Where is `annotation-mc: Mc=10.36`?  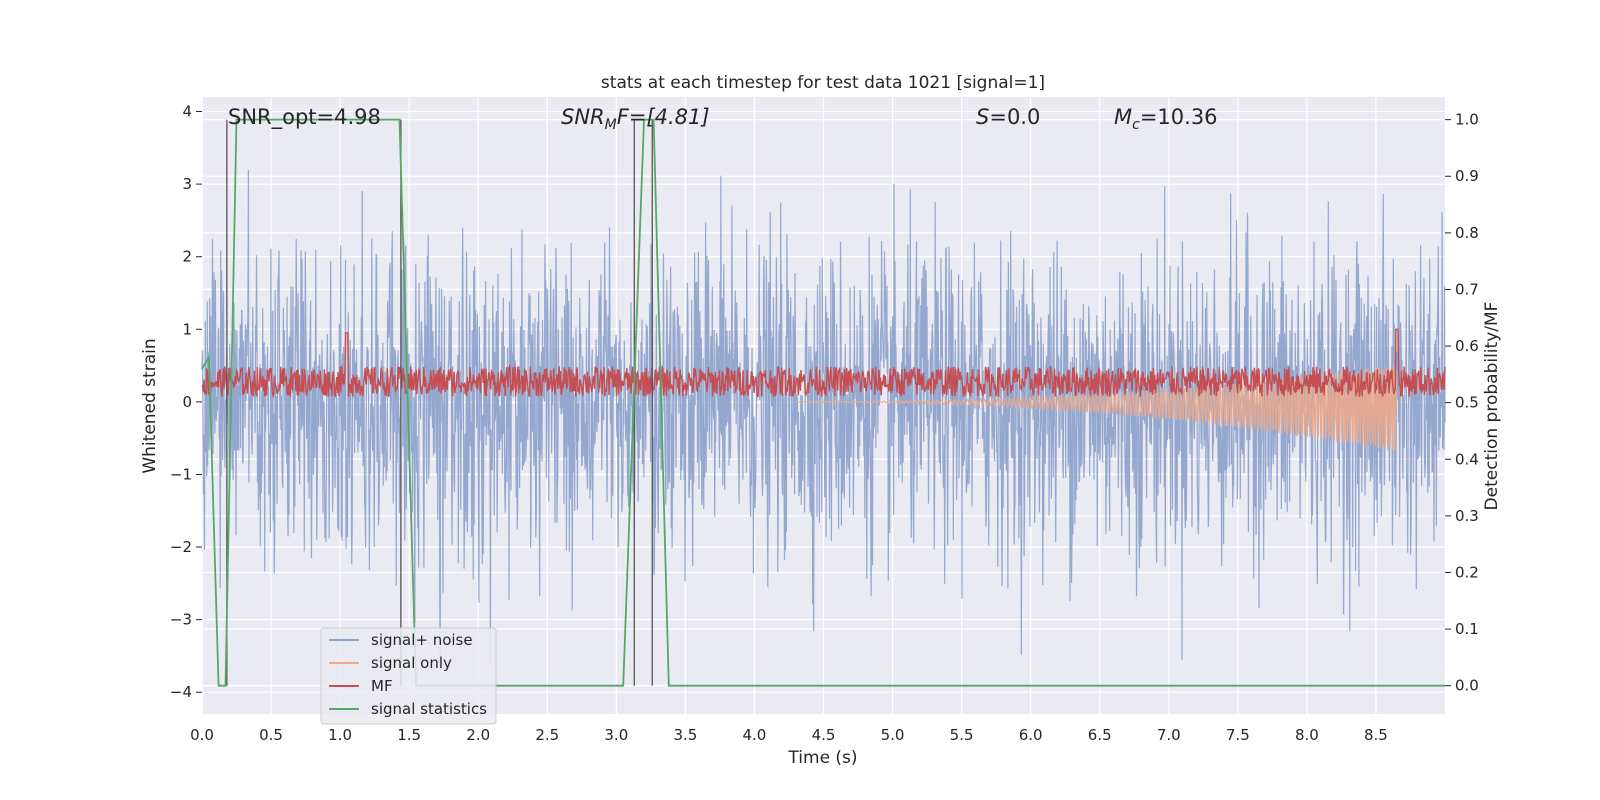
annotation-mc: Mc=10.36 is located at coordinates (1166, 119).